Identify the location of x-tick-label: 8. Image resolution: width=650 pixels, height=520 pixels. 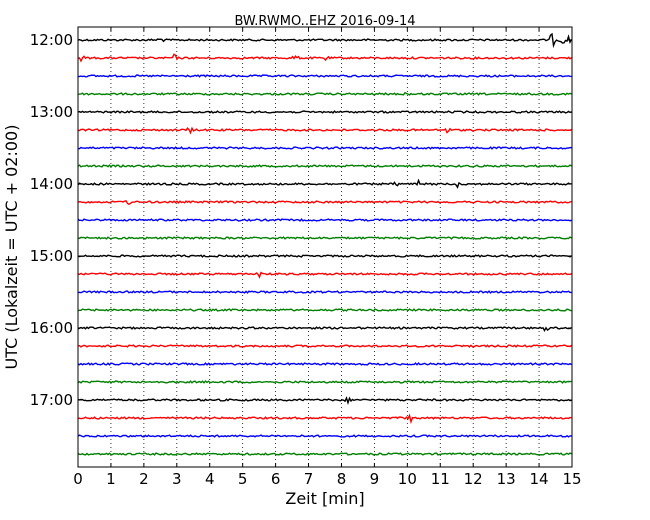
(342, 479).